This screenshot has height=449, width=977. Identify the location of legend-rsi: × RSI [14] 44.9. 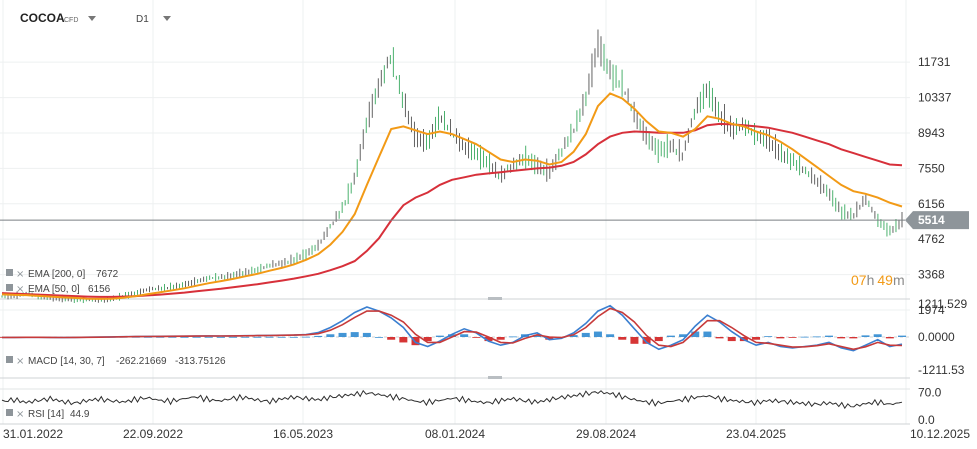
(48, 414).